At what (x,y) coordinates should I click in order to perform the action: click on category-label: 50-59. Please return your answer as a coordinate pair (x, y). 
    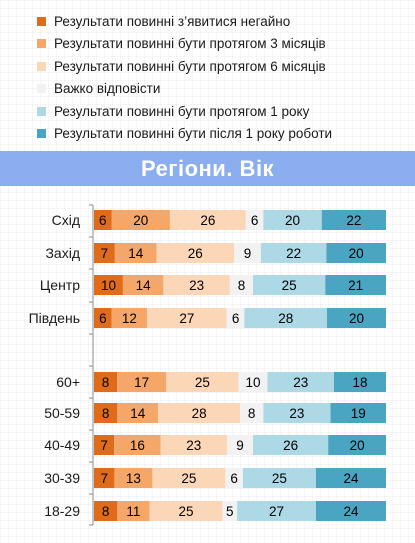
    Looking at the image, I should click on (62, 413).